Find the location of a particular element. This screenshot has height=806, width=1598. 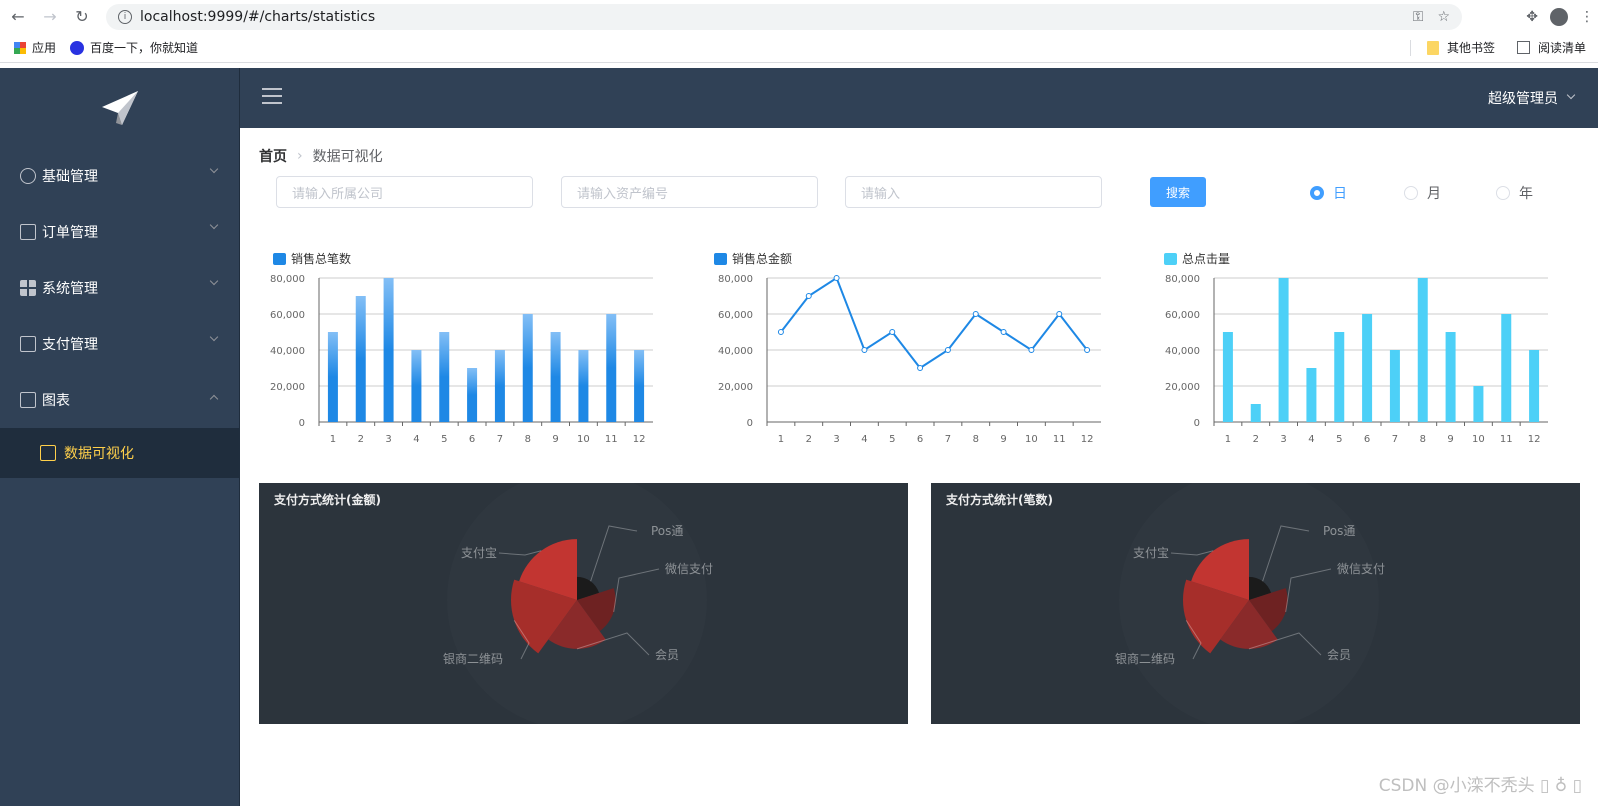

breadcrumb-home: 首页 is located at coordinates (273, 157).